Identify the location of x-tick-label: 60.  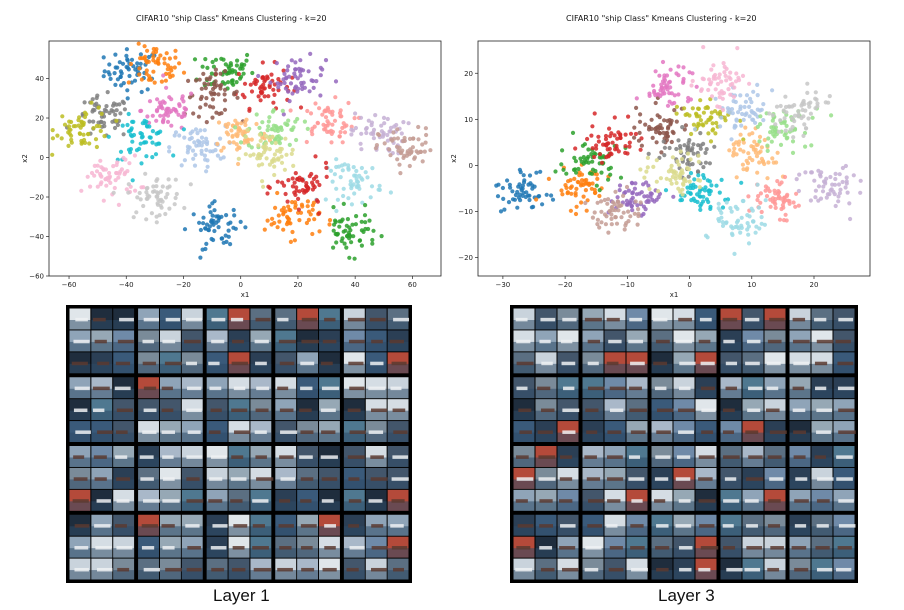
(412, 285).